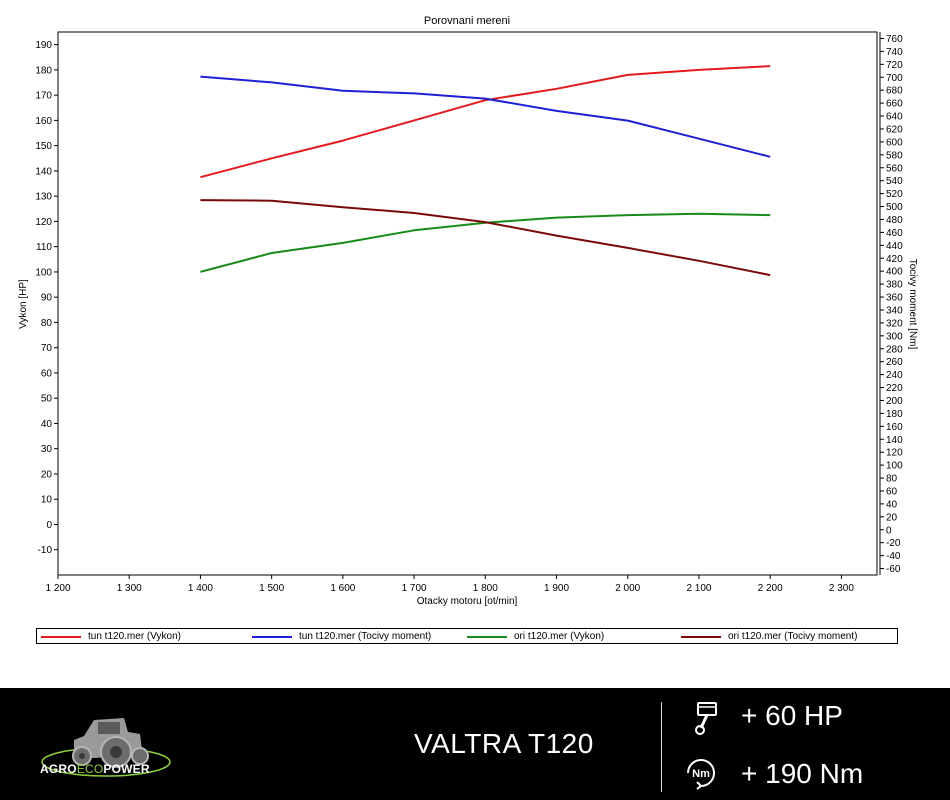 This screenshot has height=800, width=950. Describe the element at coordinates (467, 21) in the screenshot. I see `chart-title: Porovnani mereni` at that location.